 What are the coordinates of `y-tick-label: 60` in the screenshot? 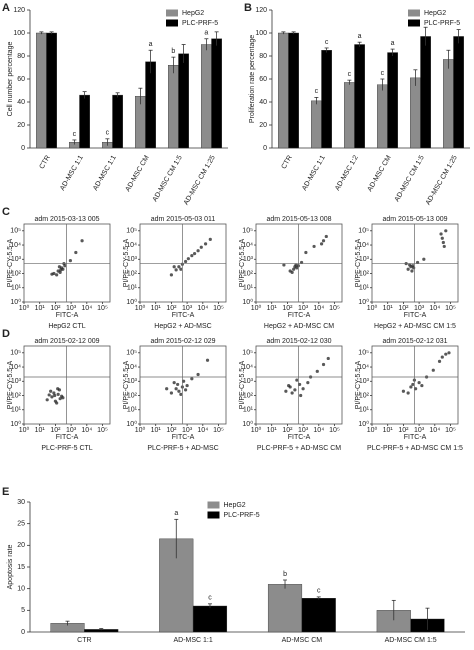 It's located at (263, 79).